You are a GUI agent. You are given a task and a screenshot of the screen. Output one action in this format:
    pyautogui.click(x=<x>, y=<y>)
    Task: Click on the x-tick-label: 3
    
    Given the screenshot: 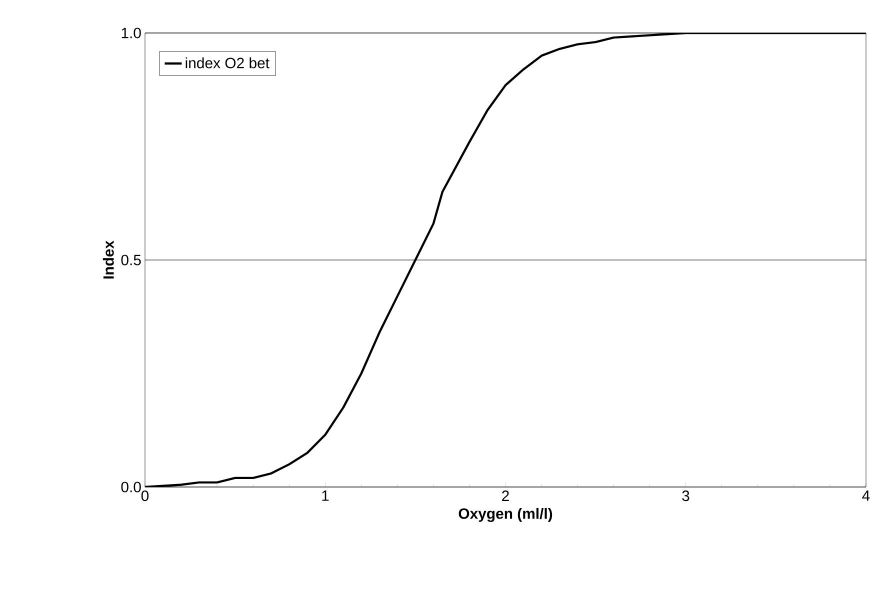 What is the action you would take?
    pyautogui.click(x=686, y=496)
    